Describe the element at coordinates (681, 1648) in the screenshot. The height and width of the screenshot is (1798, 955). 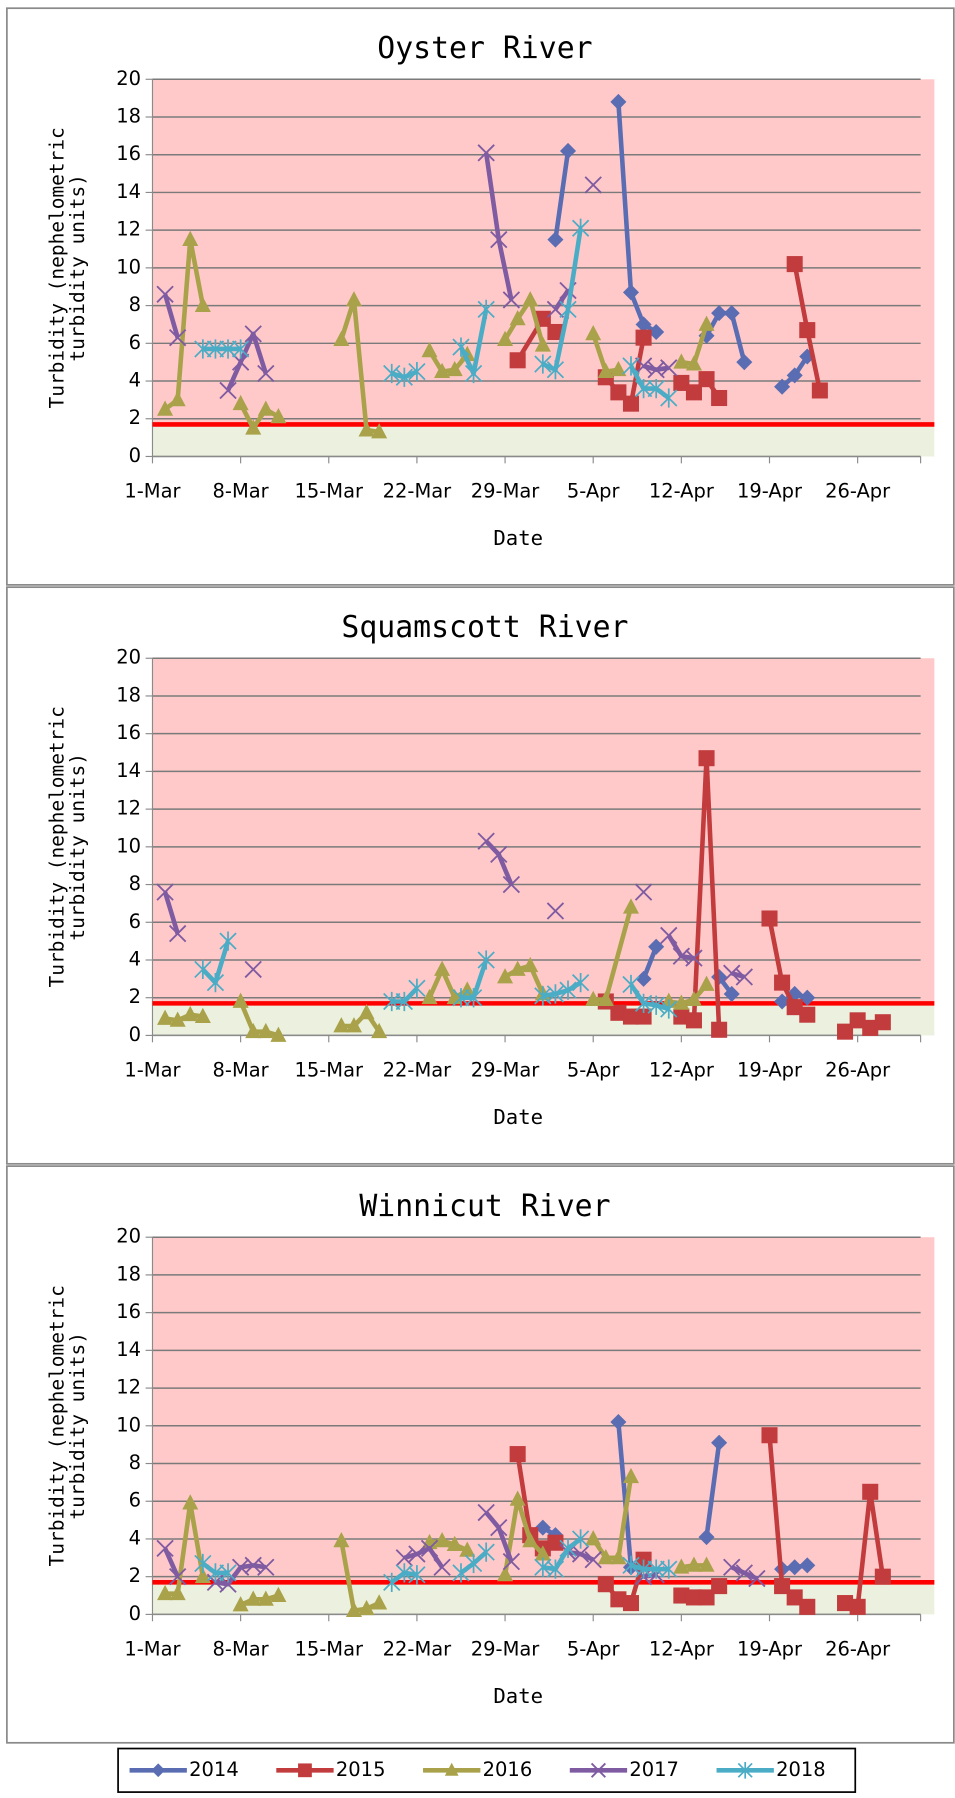
I see `x-tick-label: 12-Apr` at that location.